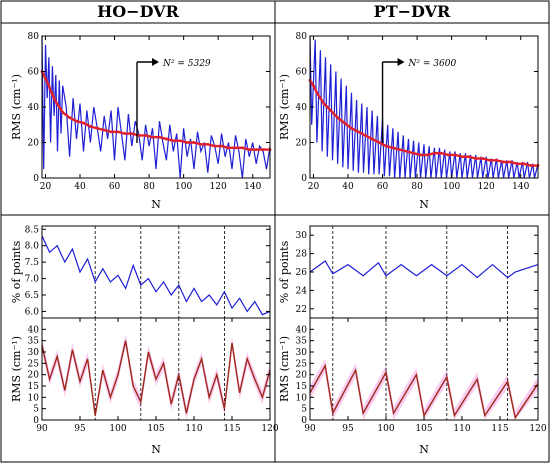 The height and width of the screenshot is (467, 550). I want to click on y-tick-label: 7.0, so click(32, 280).